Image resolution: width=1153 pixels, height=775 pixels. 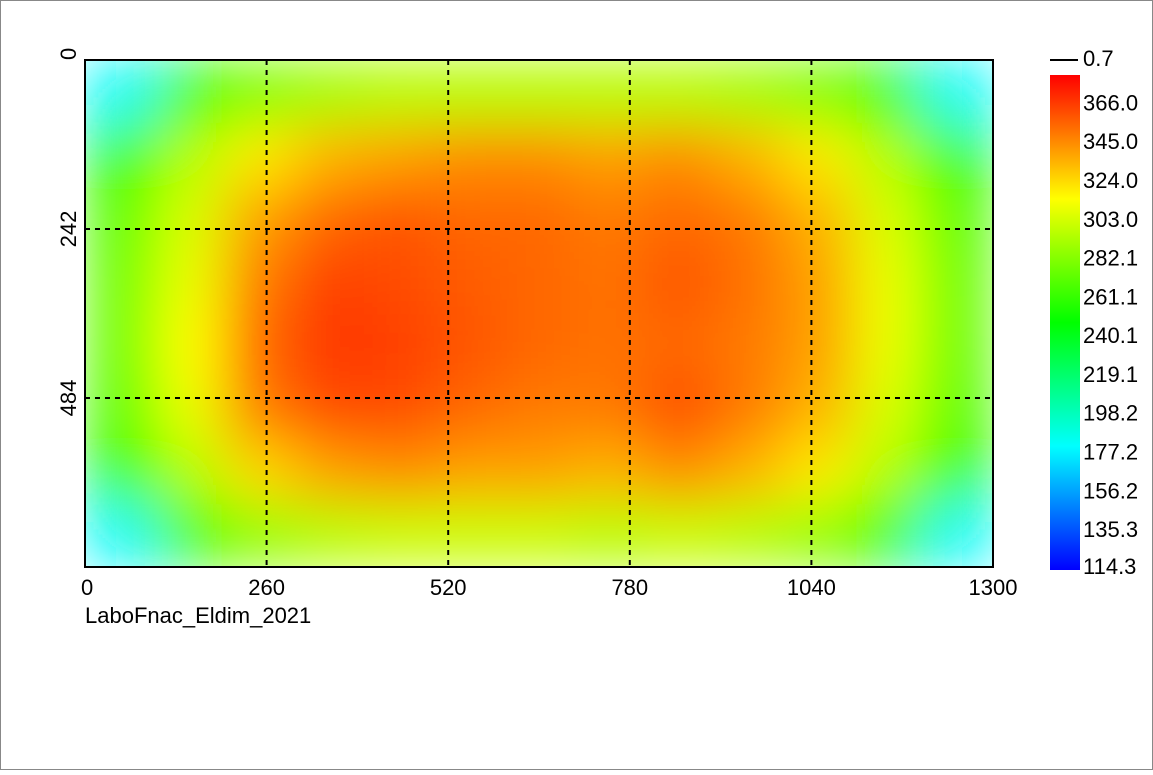 I want to click on colorbar-label: 156.2, so click(x=1110, y=490).